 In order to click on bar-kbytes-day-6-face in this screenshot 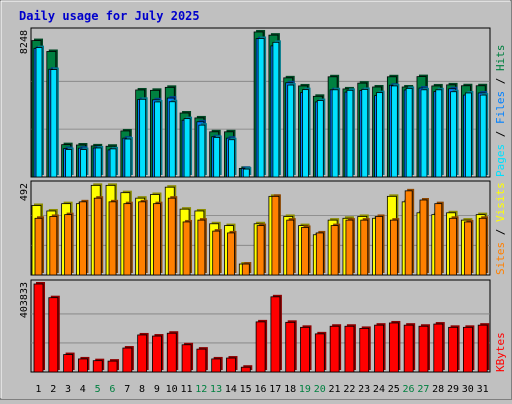, I will do `click(112, 366)`.